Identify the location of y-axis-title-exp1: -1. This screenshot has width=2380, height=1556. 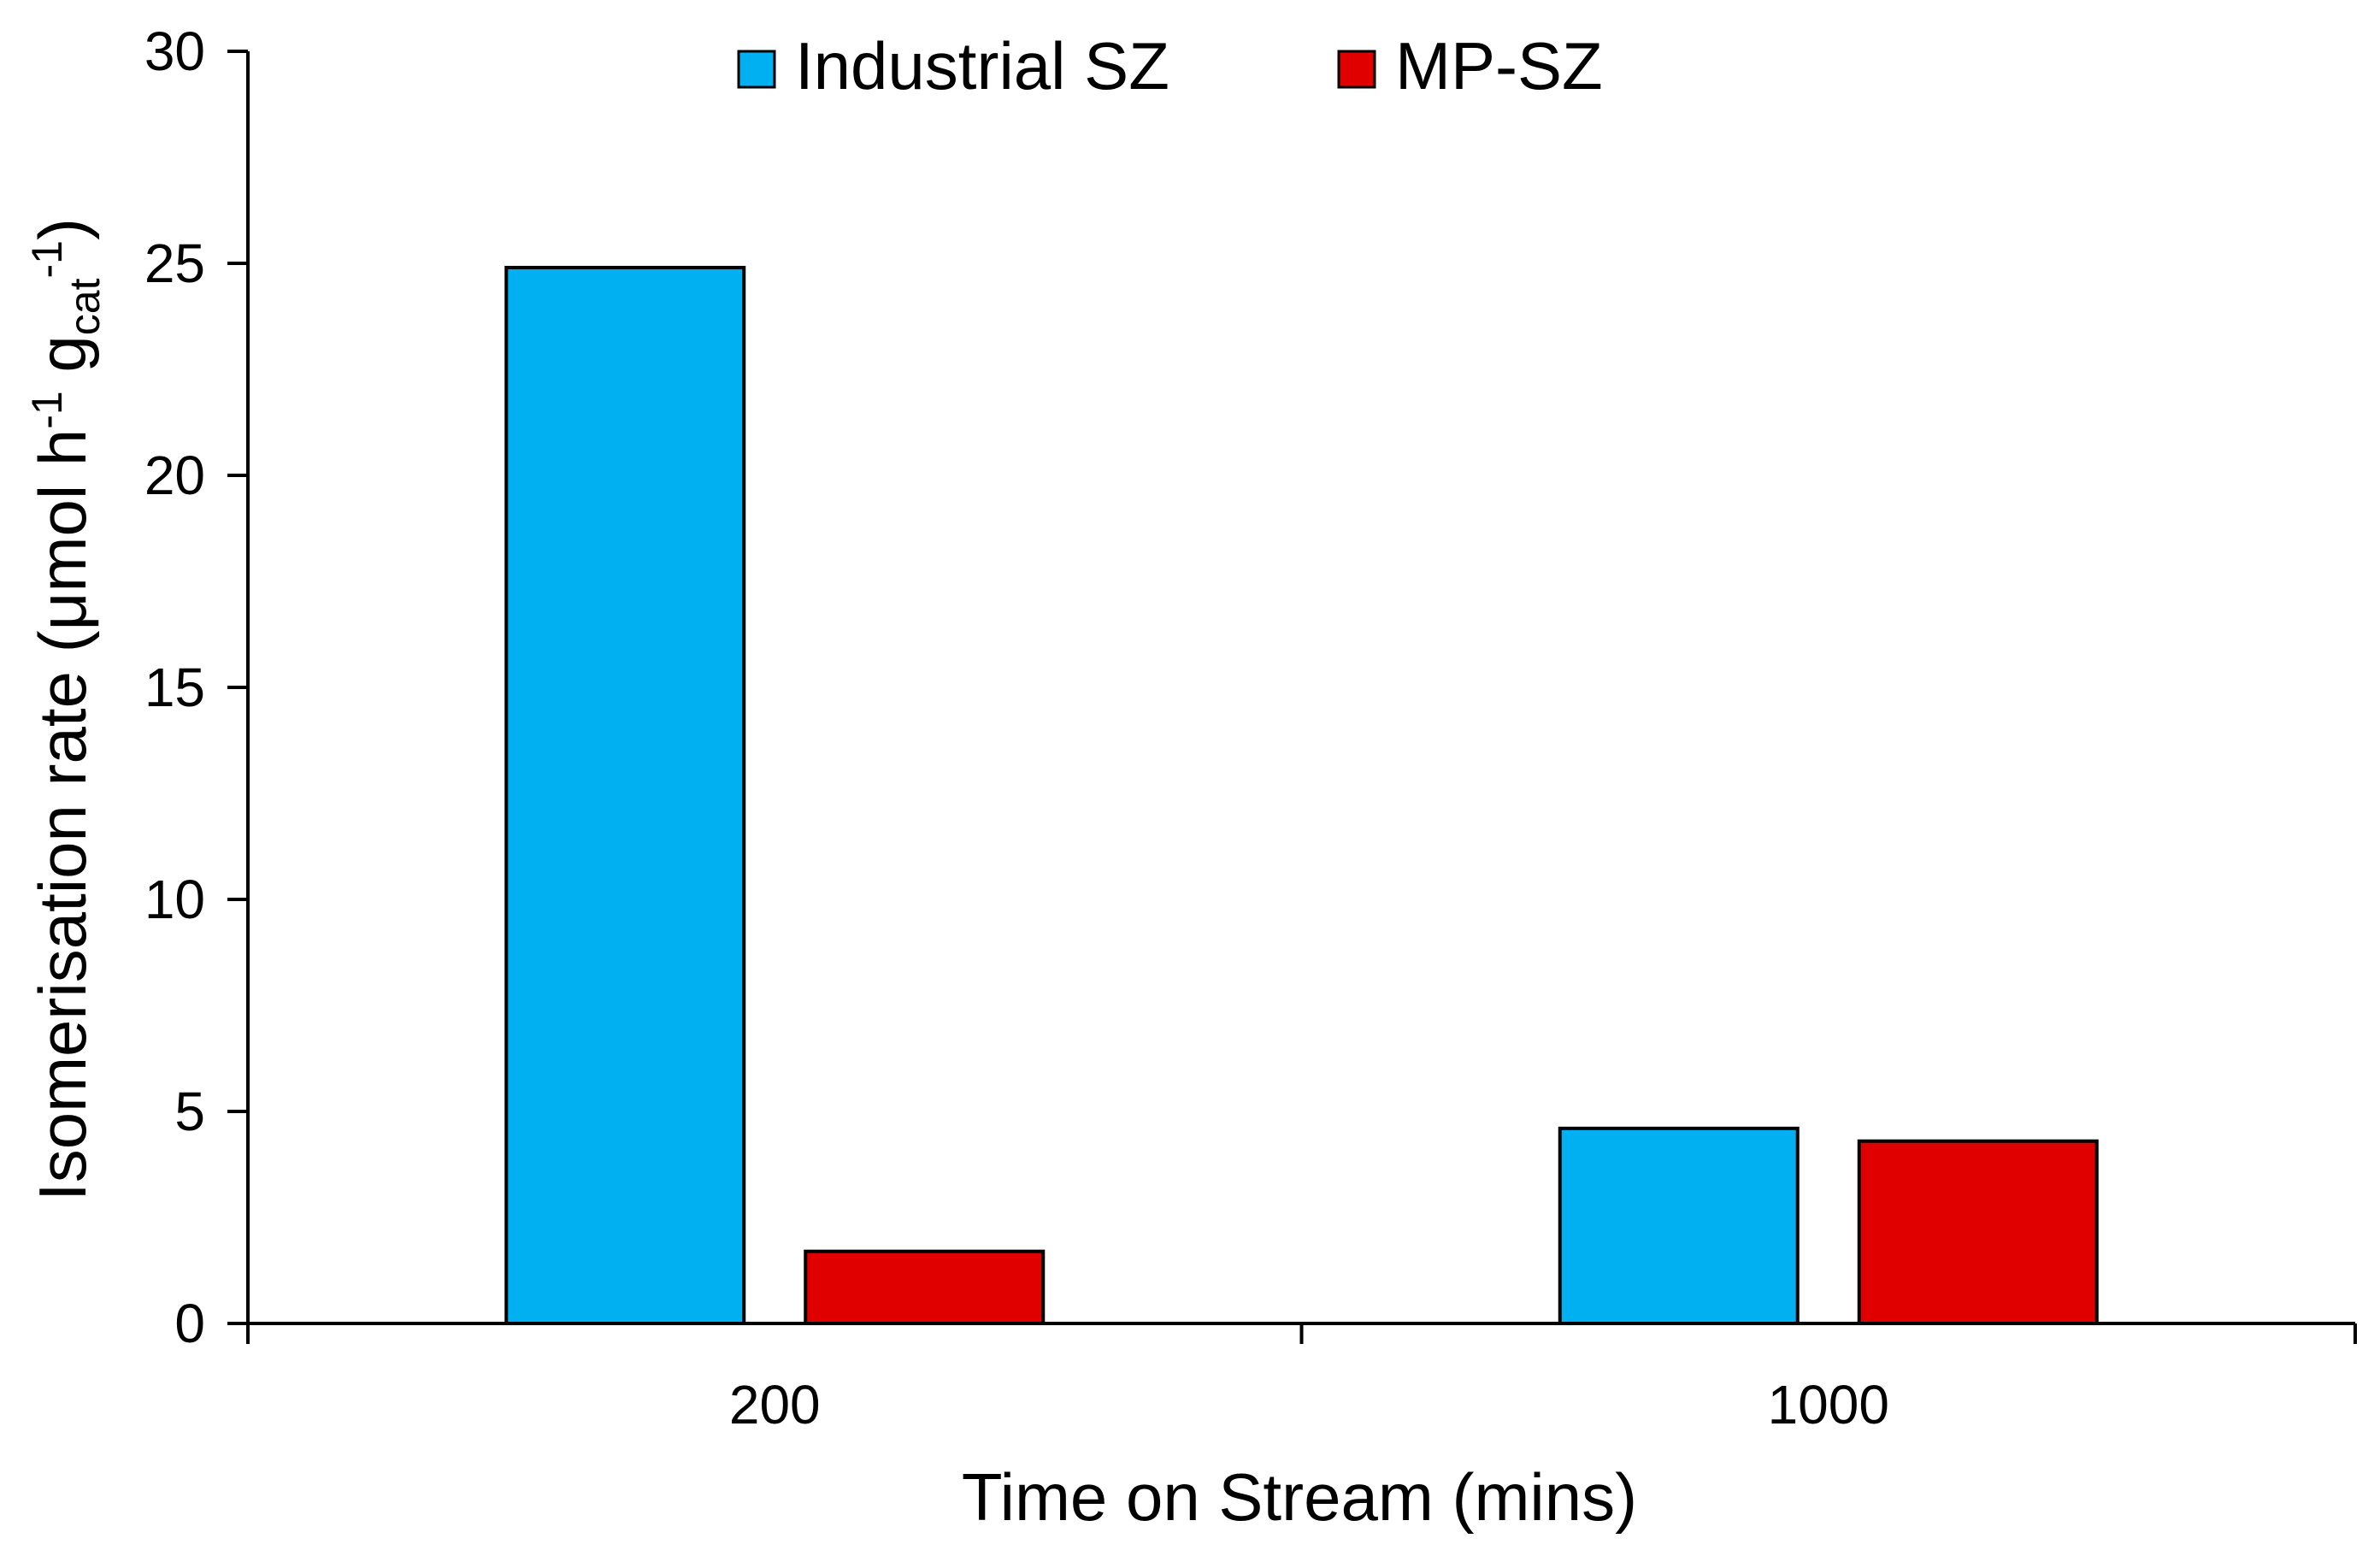
(47, 409).